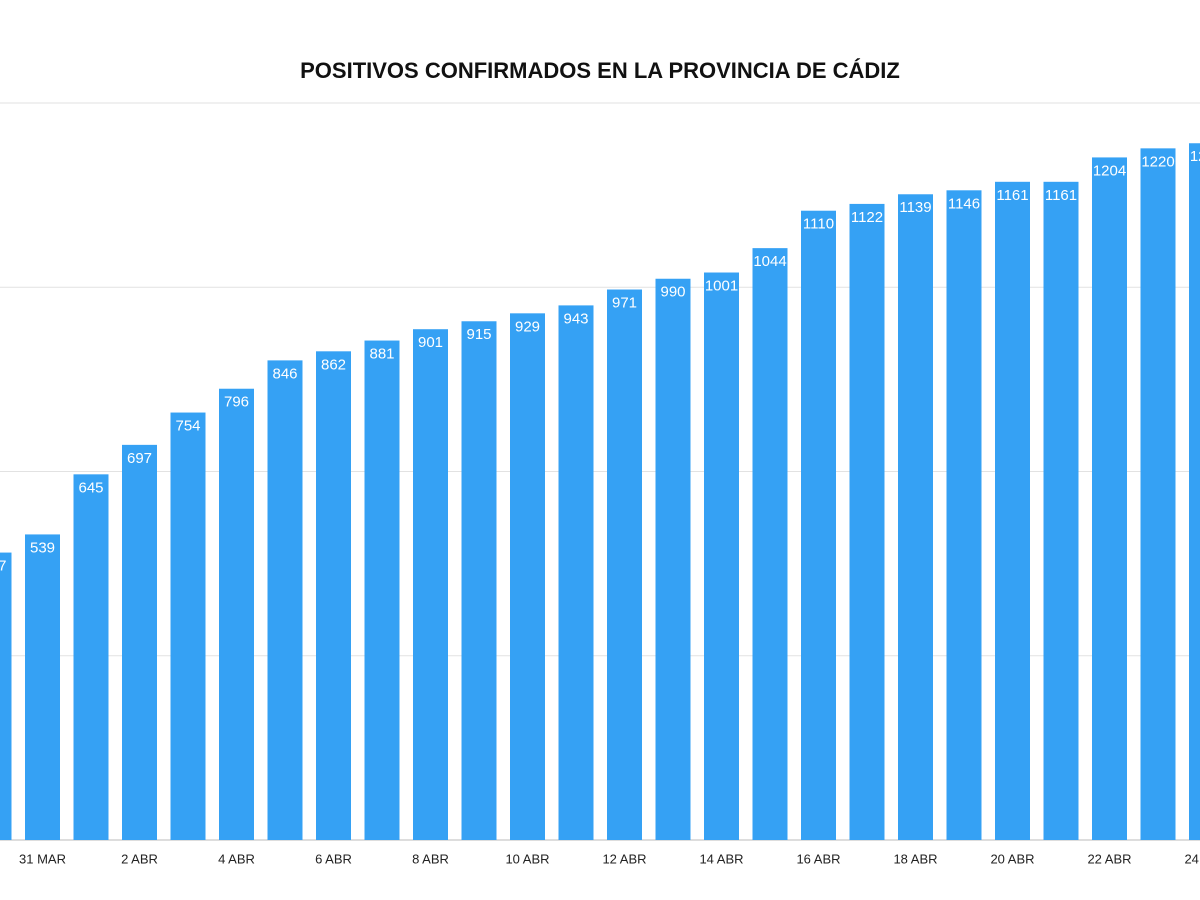  Describe the element at coordinates (430, 858) in the screenshot. I see `x-tick-label: 8 ABR` at that location.